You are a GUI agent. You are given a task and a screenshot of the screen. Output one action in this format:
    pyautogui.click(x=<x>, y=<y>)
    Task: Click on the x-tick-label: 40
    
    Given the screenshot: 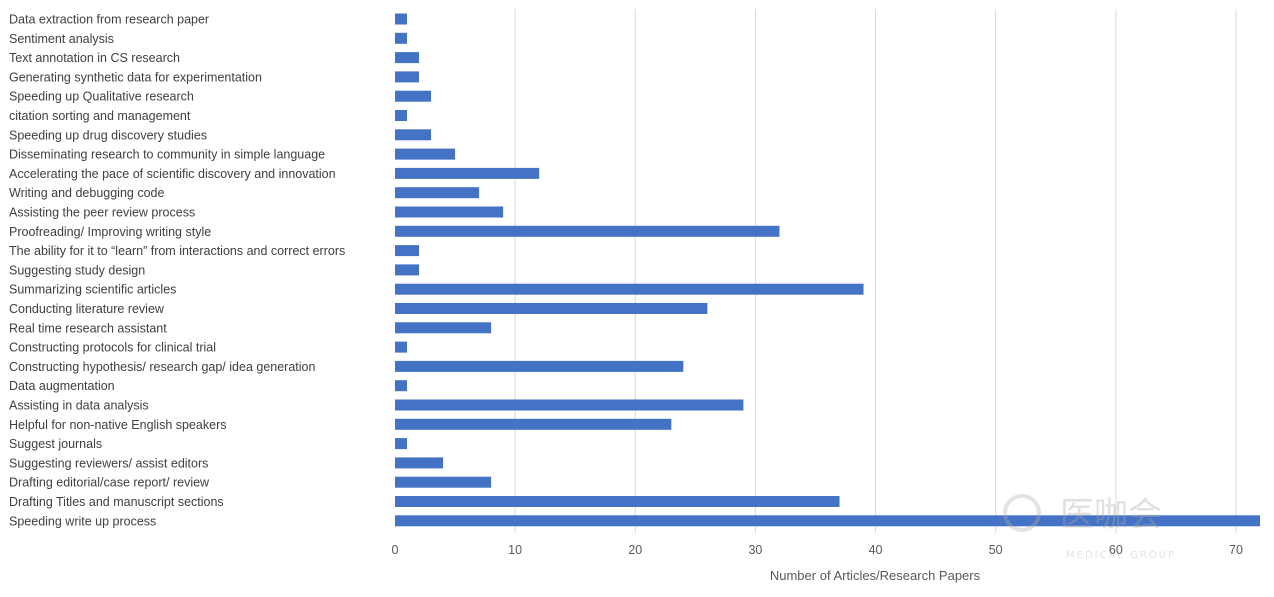 What is the action you would take?
    pyautogui.click(x=876, y=550)
    